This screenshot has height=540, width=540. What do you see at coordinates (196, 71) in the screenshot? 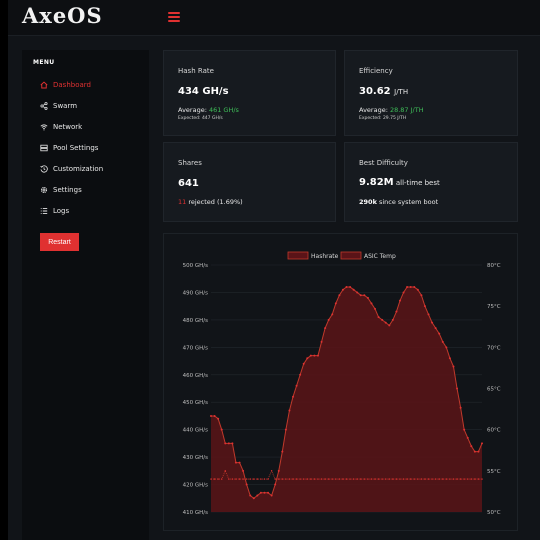
I see `card-title: Hash Rate` at bounding box center [196, 71].